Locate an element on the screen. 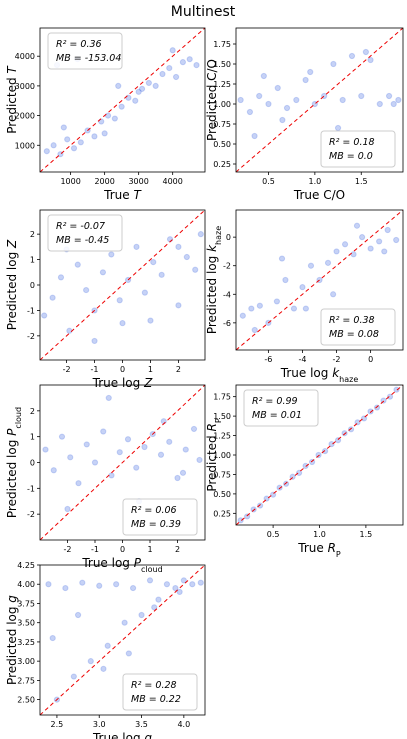  y-tick-label: 3.00 is located at coordinates (26, 661).